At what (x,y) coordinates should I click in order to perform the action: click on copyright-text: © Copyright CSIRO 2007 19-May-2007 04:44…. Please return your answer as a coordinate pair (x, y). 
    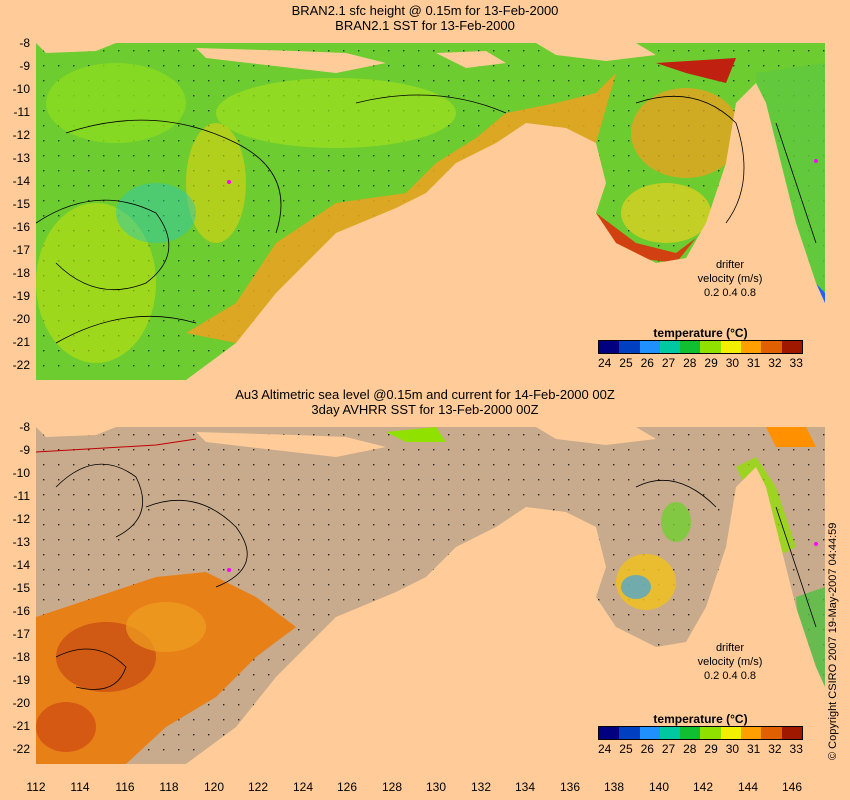
    Looking at the image, I should click on (833, 641).